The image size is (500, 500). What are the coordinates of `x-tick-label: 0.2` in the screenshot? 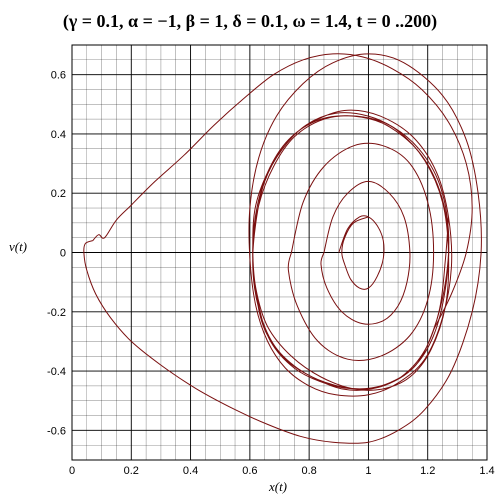 It's located at (131, 471).